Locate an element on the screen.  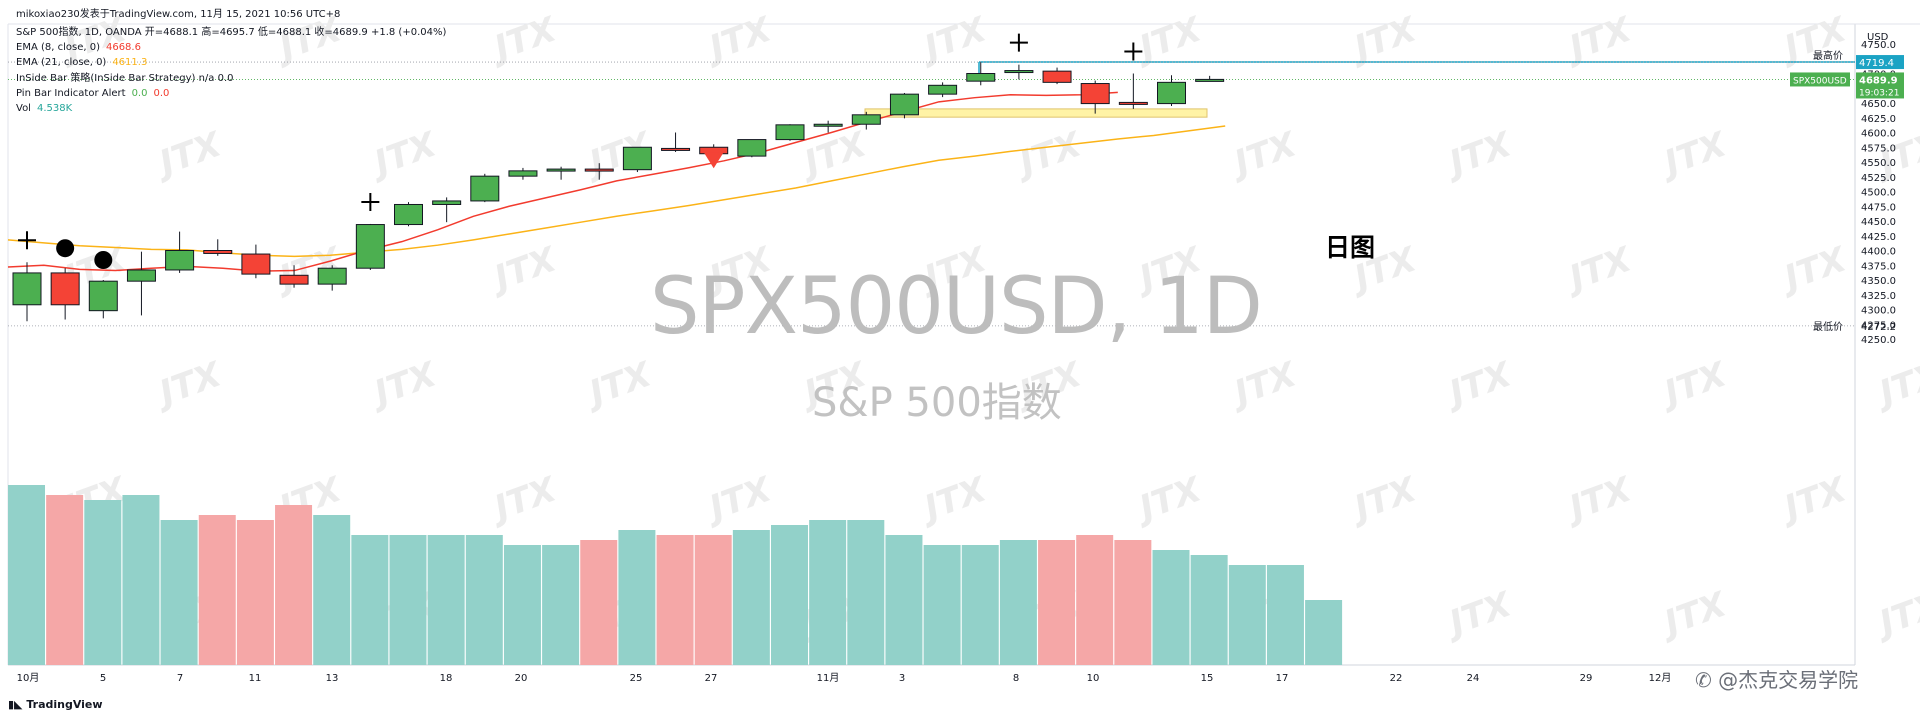
time-tick-label: 12月 is located at coordinates (1660, 678).